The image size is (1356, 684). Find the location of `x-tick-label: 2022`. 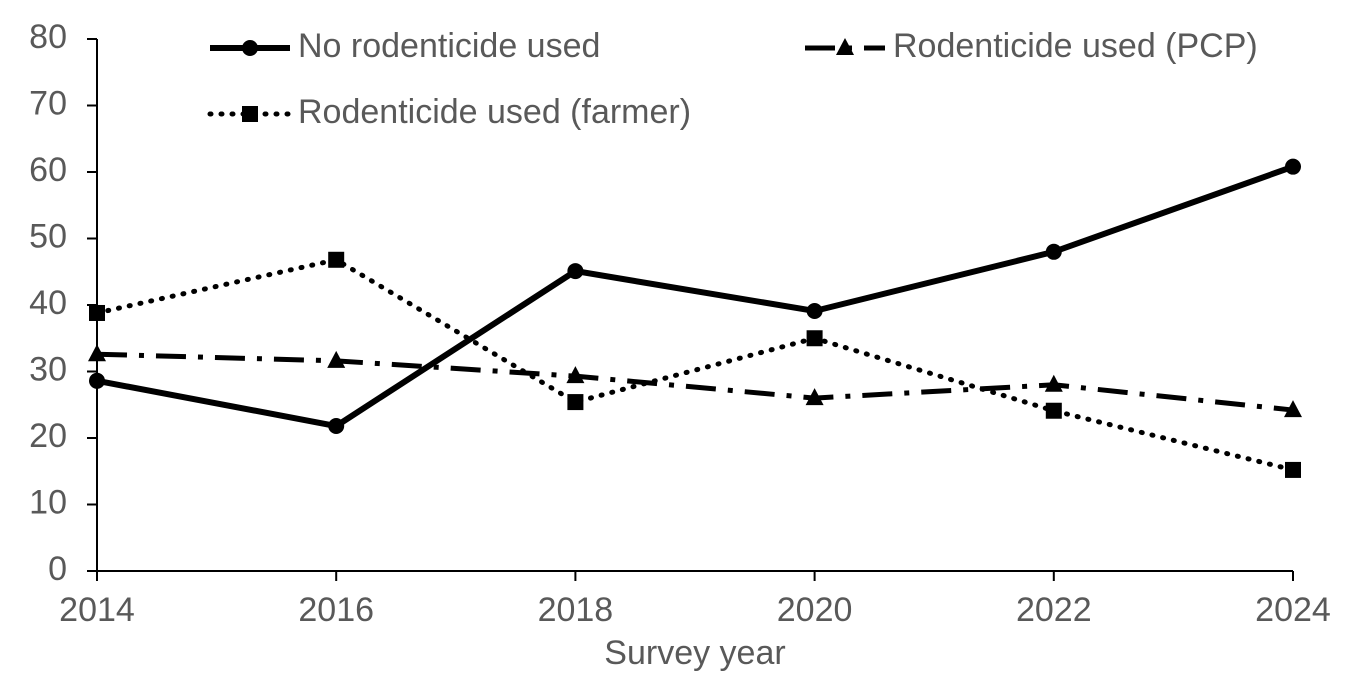

x-tick-label: 2022 is located at coordinates (1054, 610).